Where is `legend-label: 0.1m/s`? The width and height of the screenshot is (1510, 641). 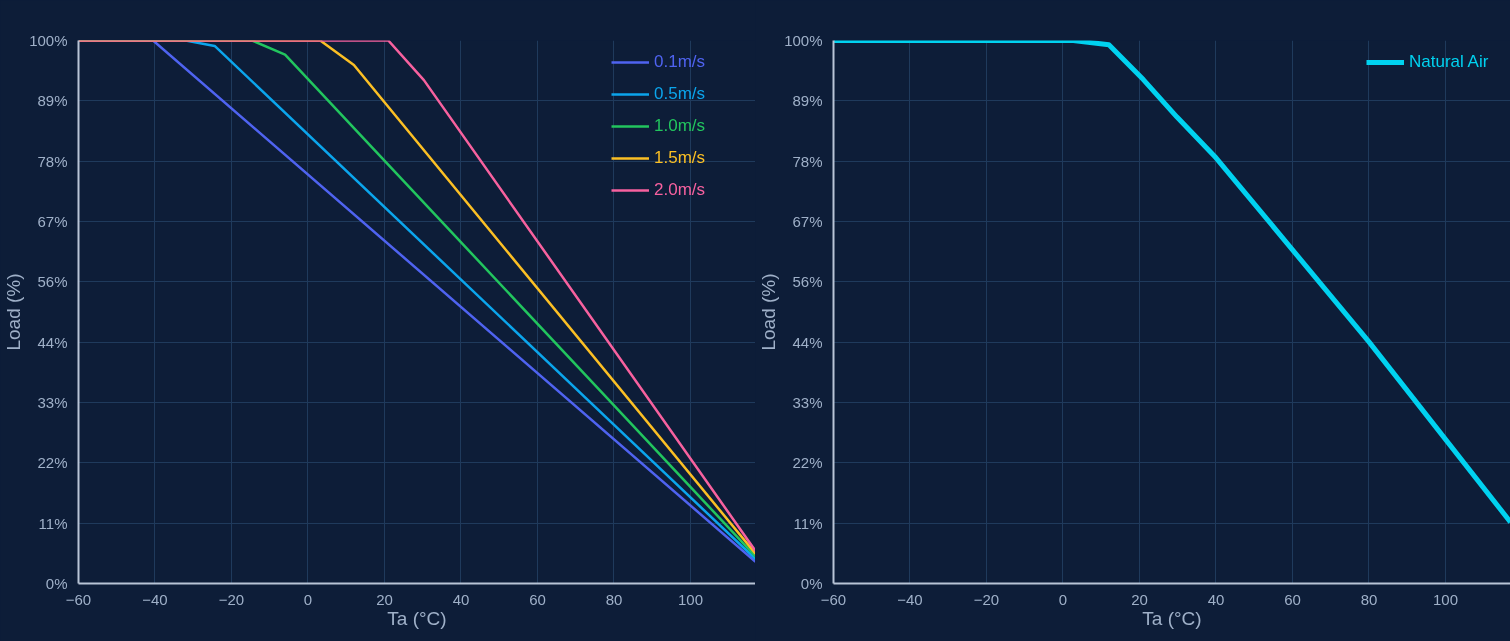
legend-label: 0.1m/s is located at coordinates (680, 62).